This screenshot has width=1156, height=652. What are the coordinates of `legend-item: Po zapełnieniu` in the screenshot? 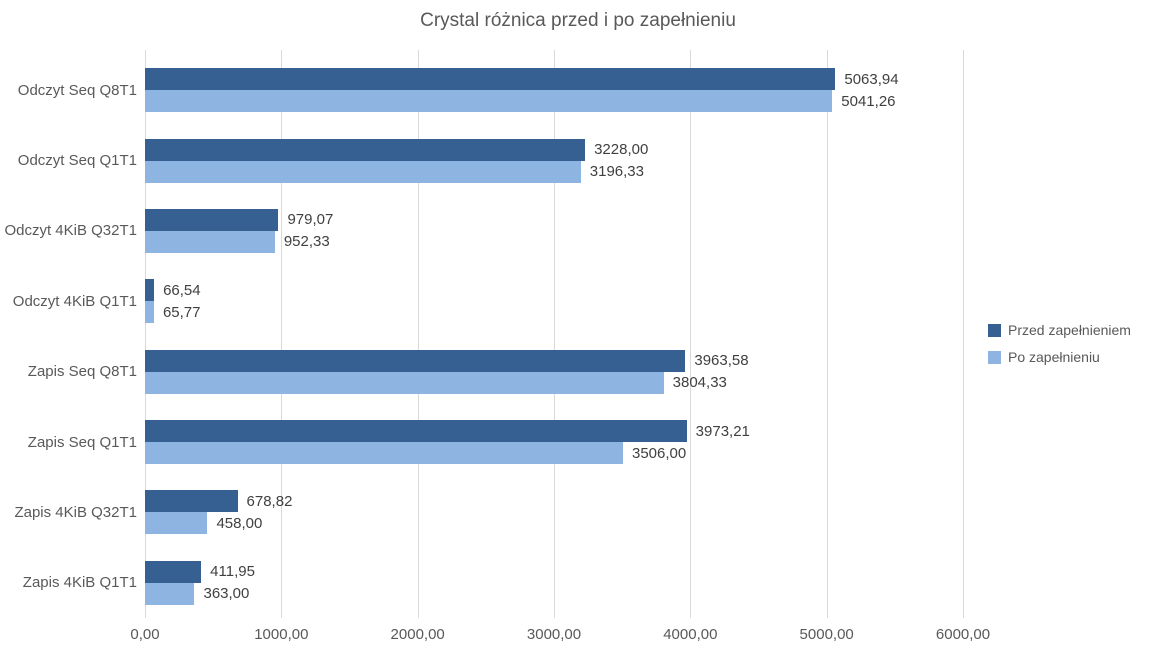 It's located at (1059, 357).